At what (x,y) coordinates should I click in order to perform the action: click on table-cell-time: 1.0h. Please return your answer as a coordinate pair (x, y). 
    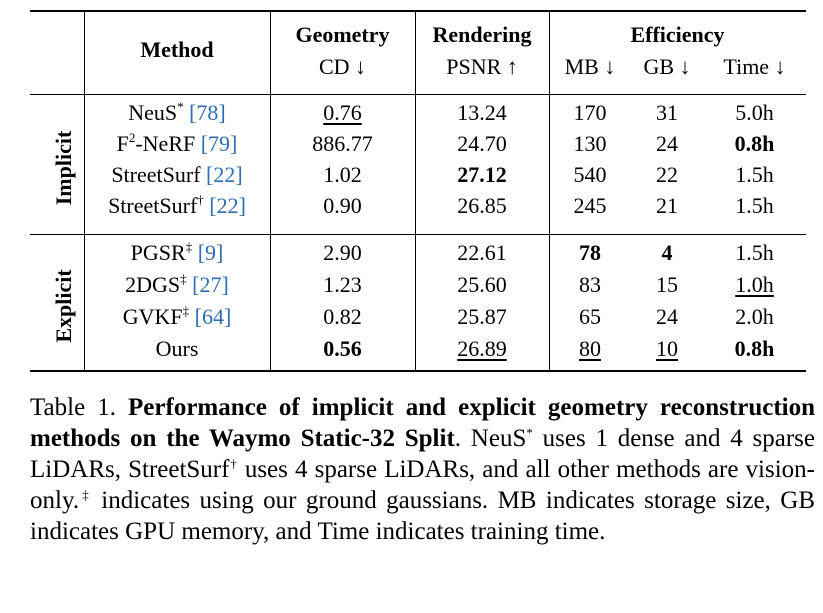
    Looking at the image, I should click on (754, 284).